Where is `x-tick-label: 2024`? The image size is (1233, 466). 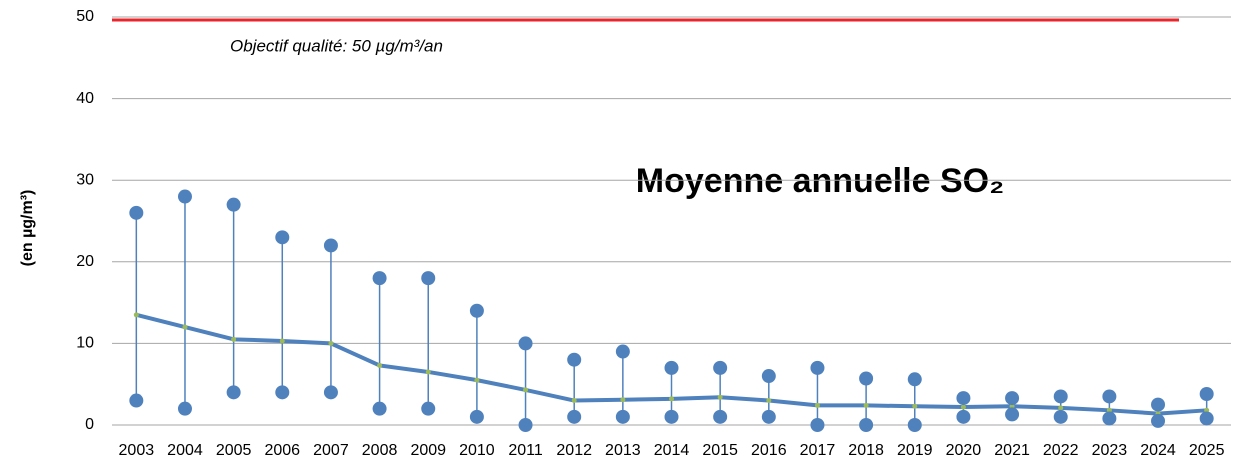 x-tick-label: 2024 is located at coordinates (1158, 450).